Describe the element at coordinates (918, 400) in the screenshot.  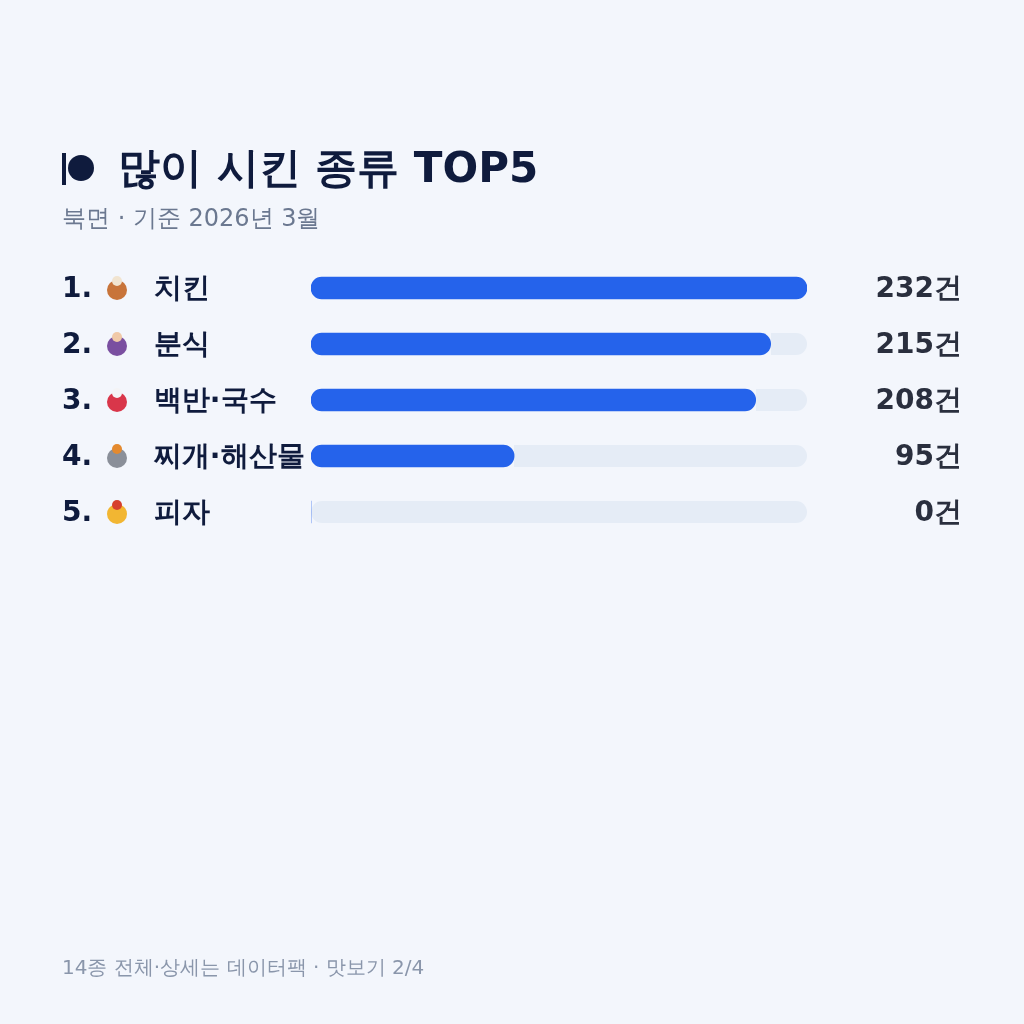
I see `data-label: 208건` at that location.